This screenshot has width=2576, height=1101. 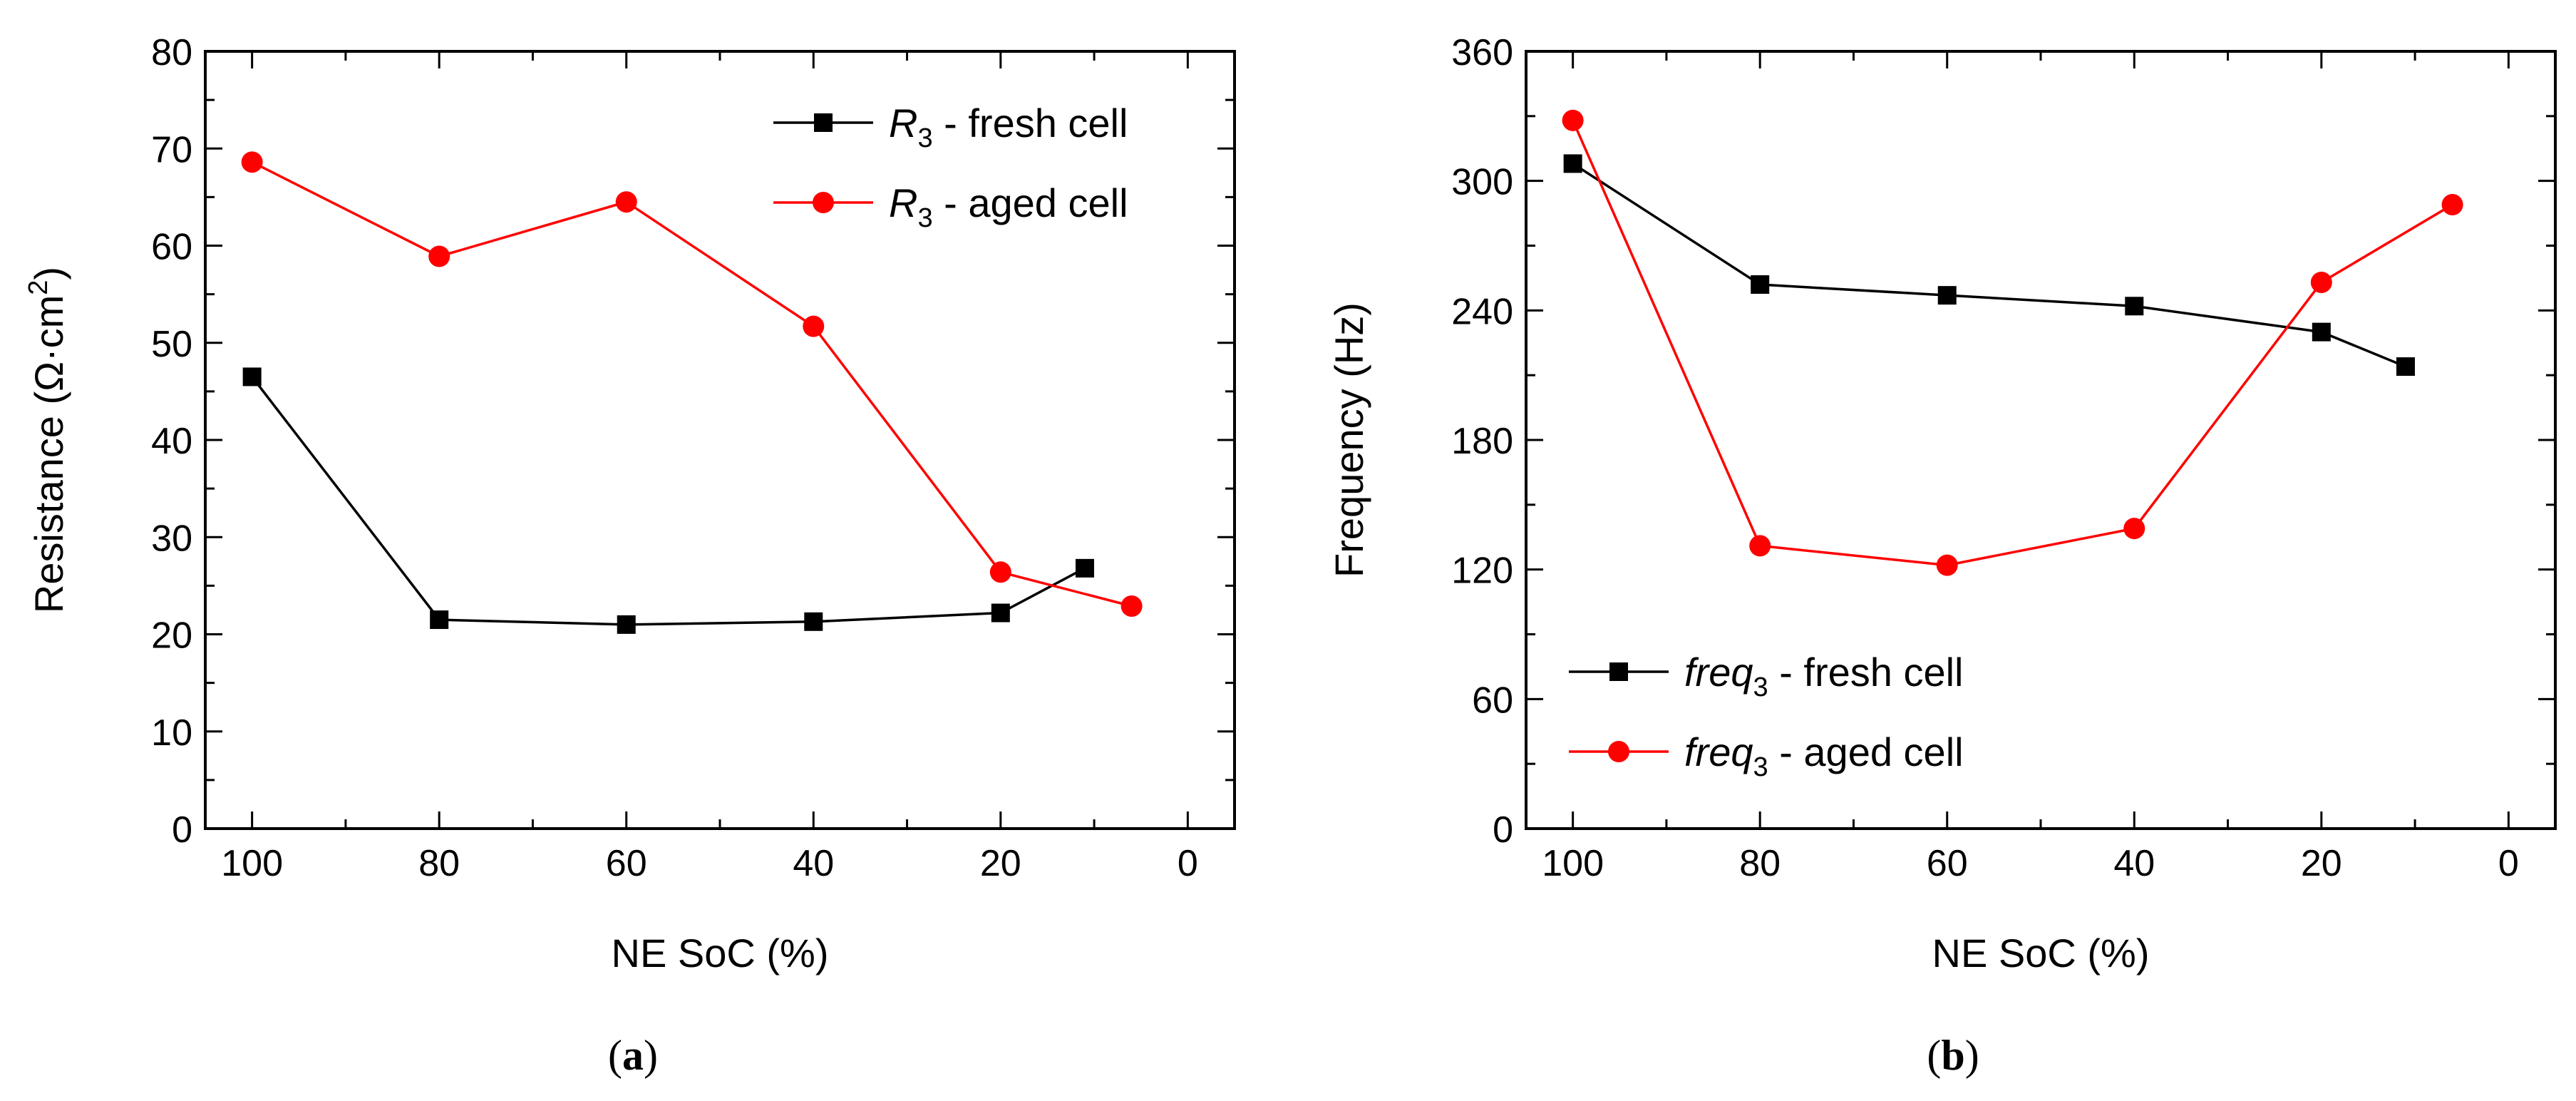 I want to click on y-axis-label-a: Resistance (Ω·cm2), so click(x=47, y=440).